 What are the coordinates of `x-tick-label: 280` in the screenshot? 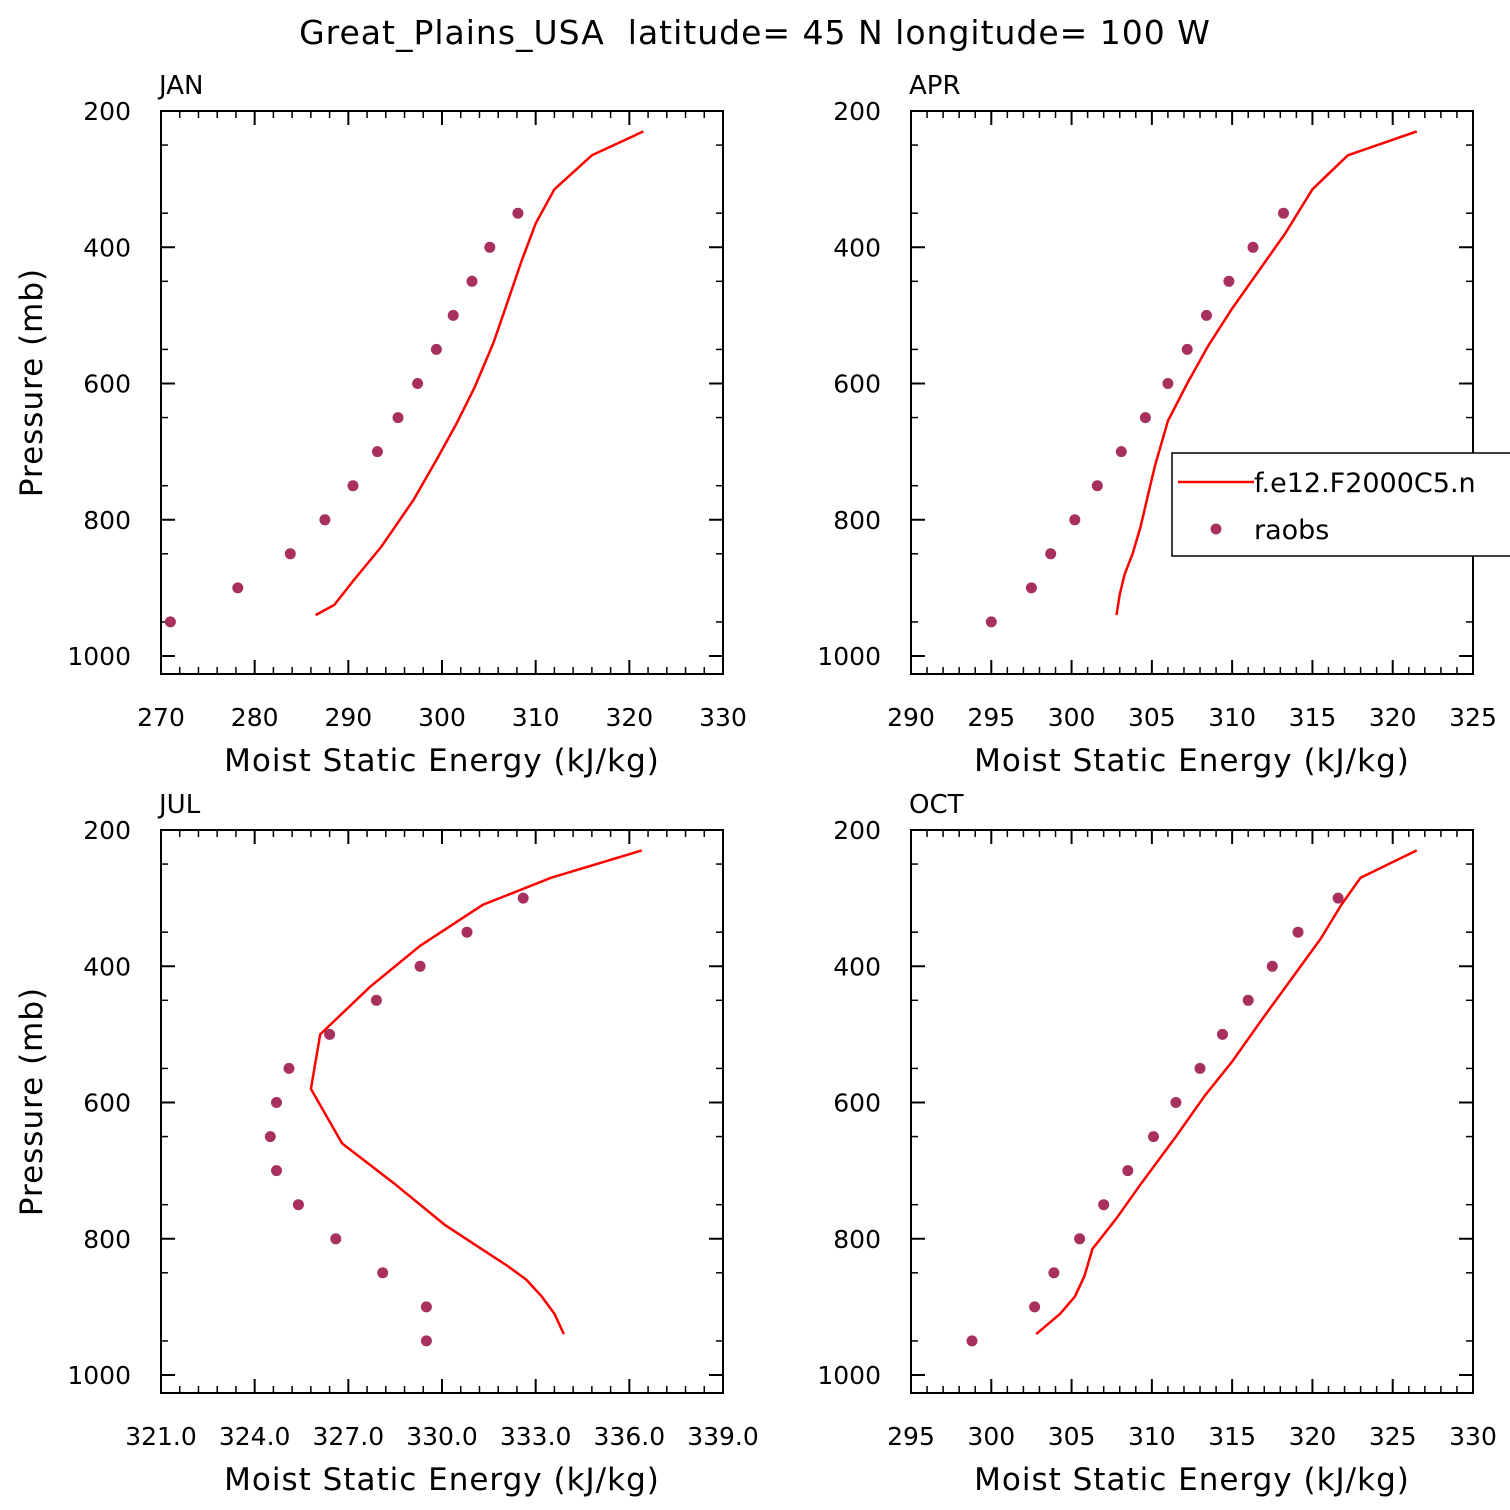 It's located at (255, 717).